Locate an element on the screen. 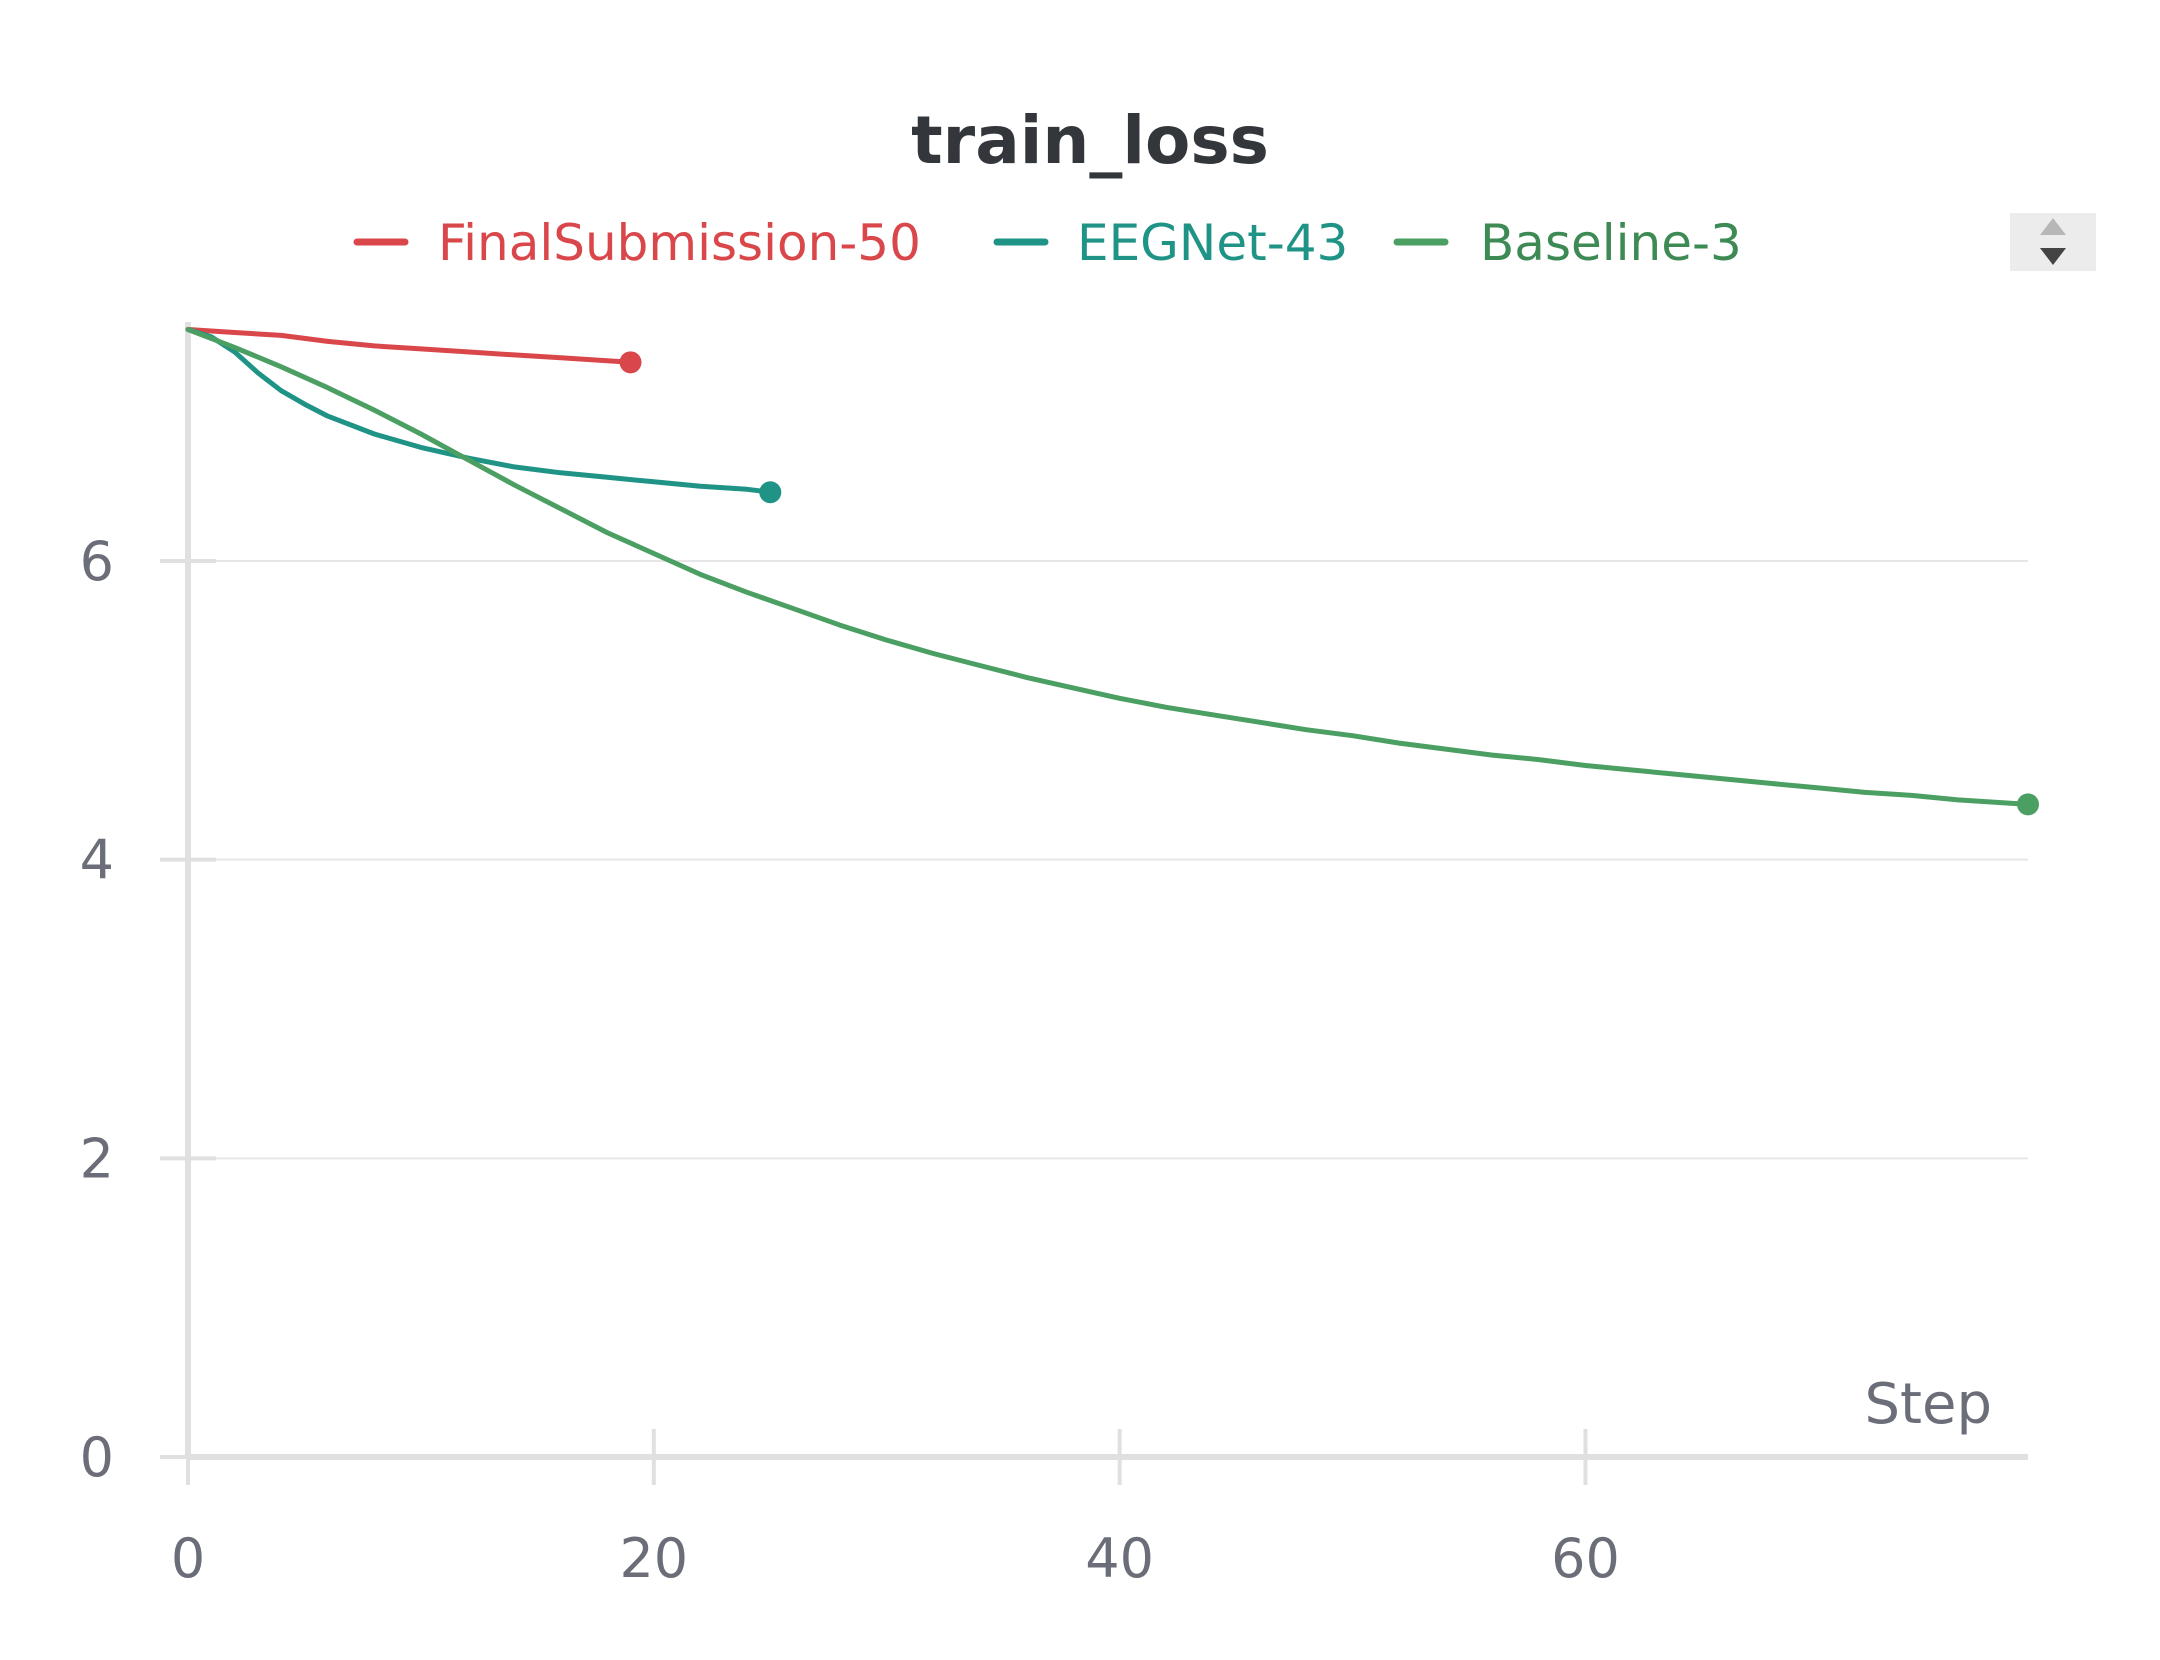 This screenshot has height=1660, width=2160. legend: FinalSubmission-50 EEGNet-43 Baseline-3 is located at coordinates (1224, 242).